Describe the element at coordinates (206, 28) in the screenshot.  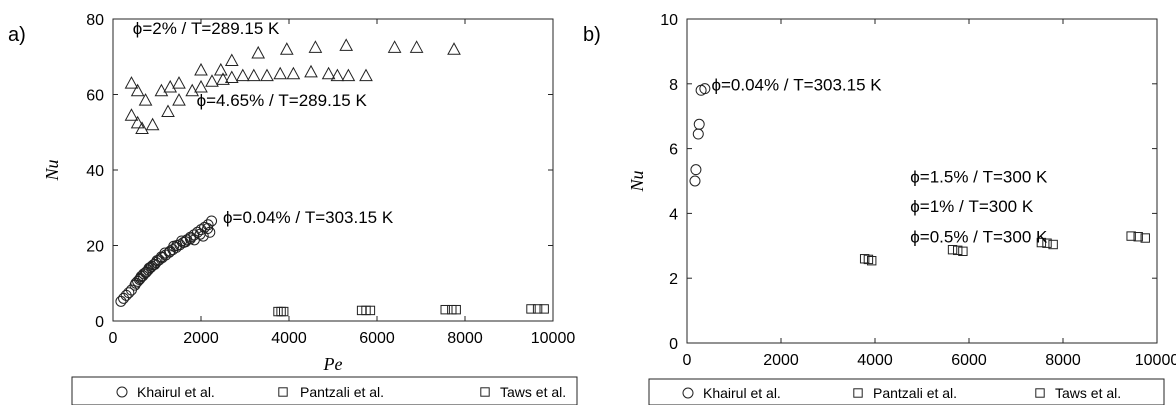
I see `annotation-0: ϕ=2% / T=289.15 K` at that location.